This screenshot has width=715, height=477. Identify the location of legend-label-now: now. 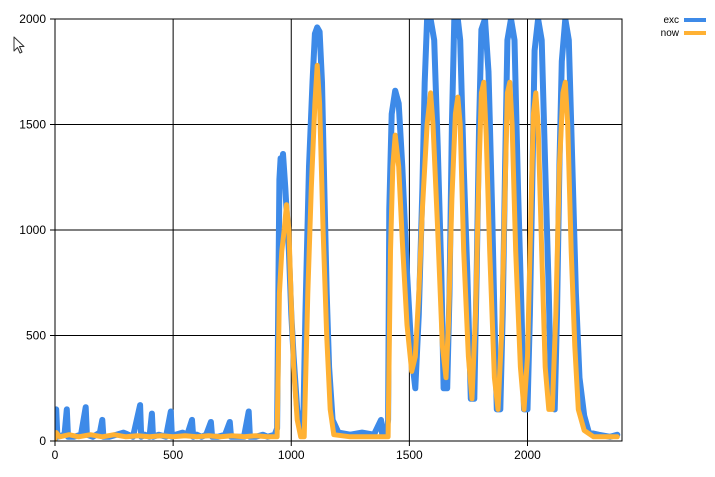
(670, 33).